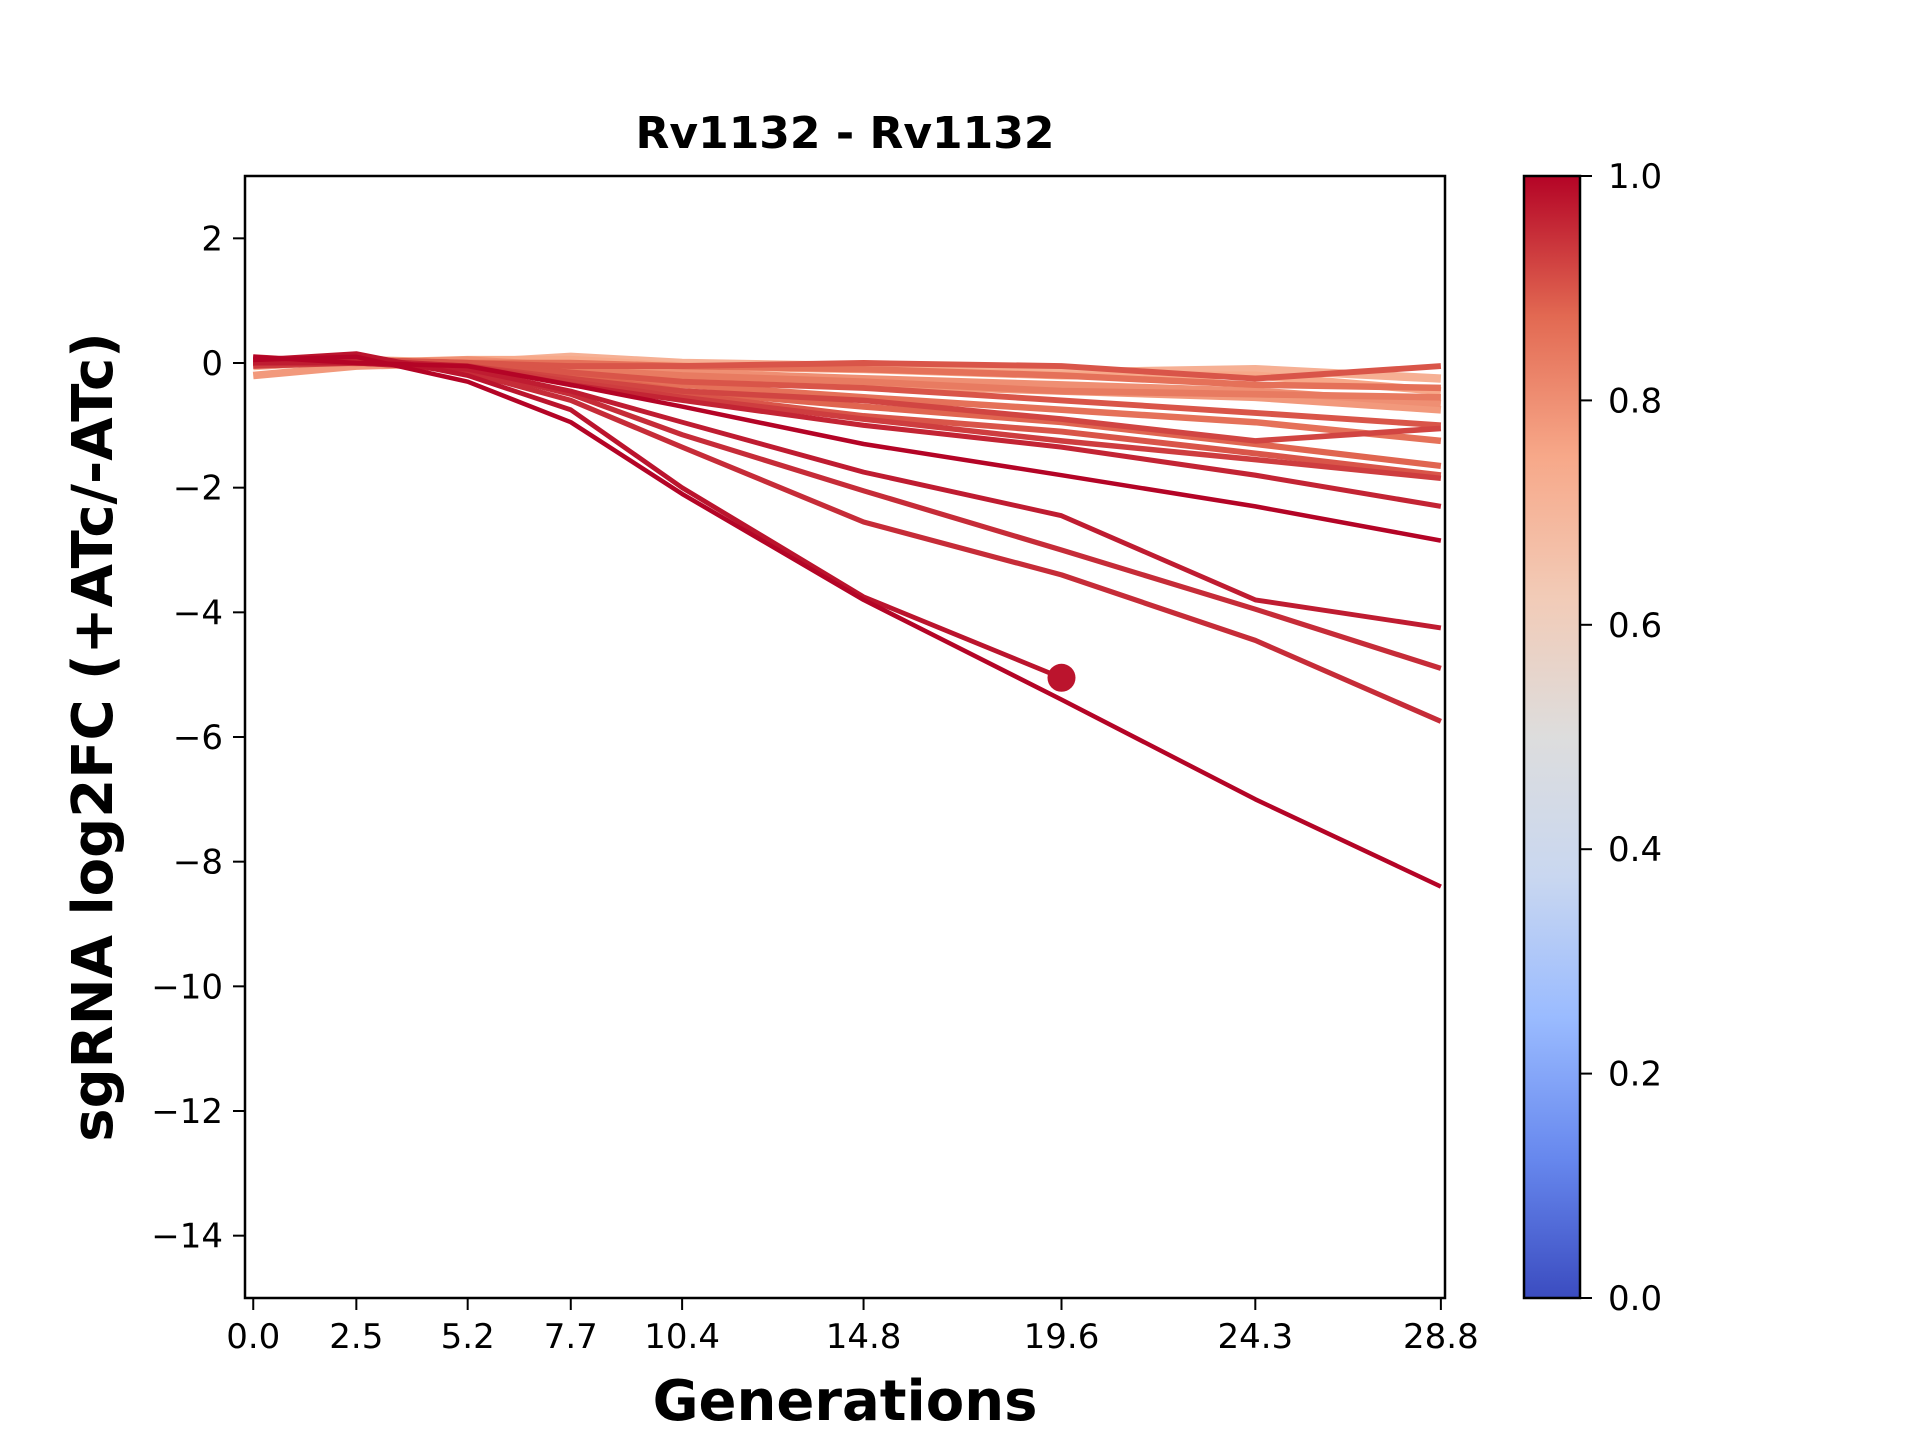  I want to click on colorbar-tick-label: 0.2, so click(1635, 1075).